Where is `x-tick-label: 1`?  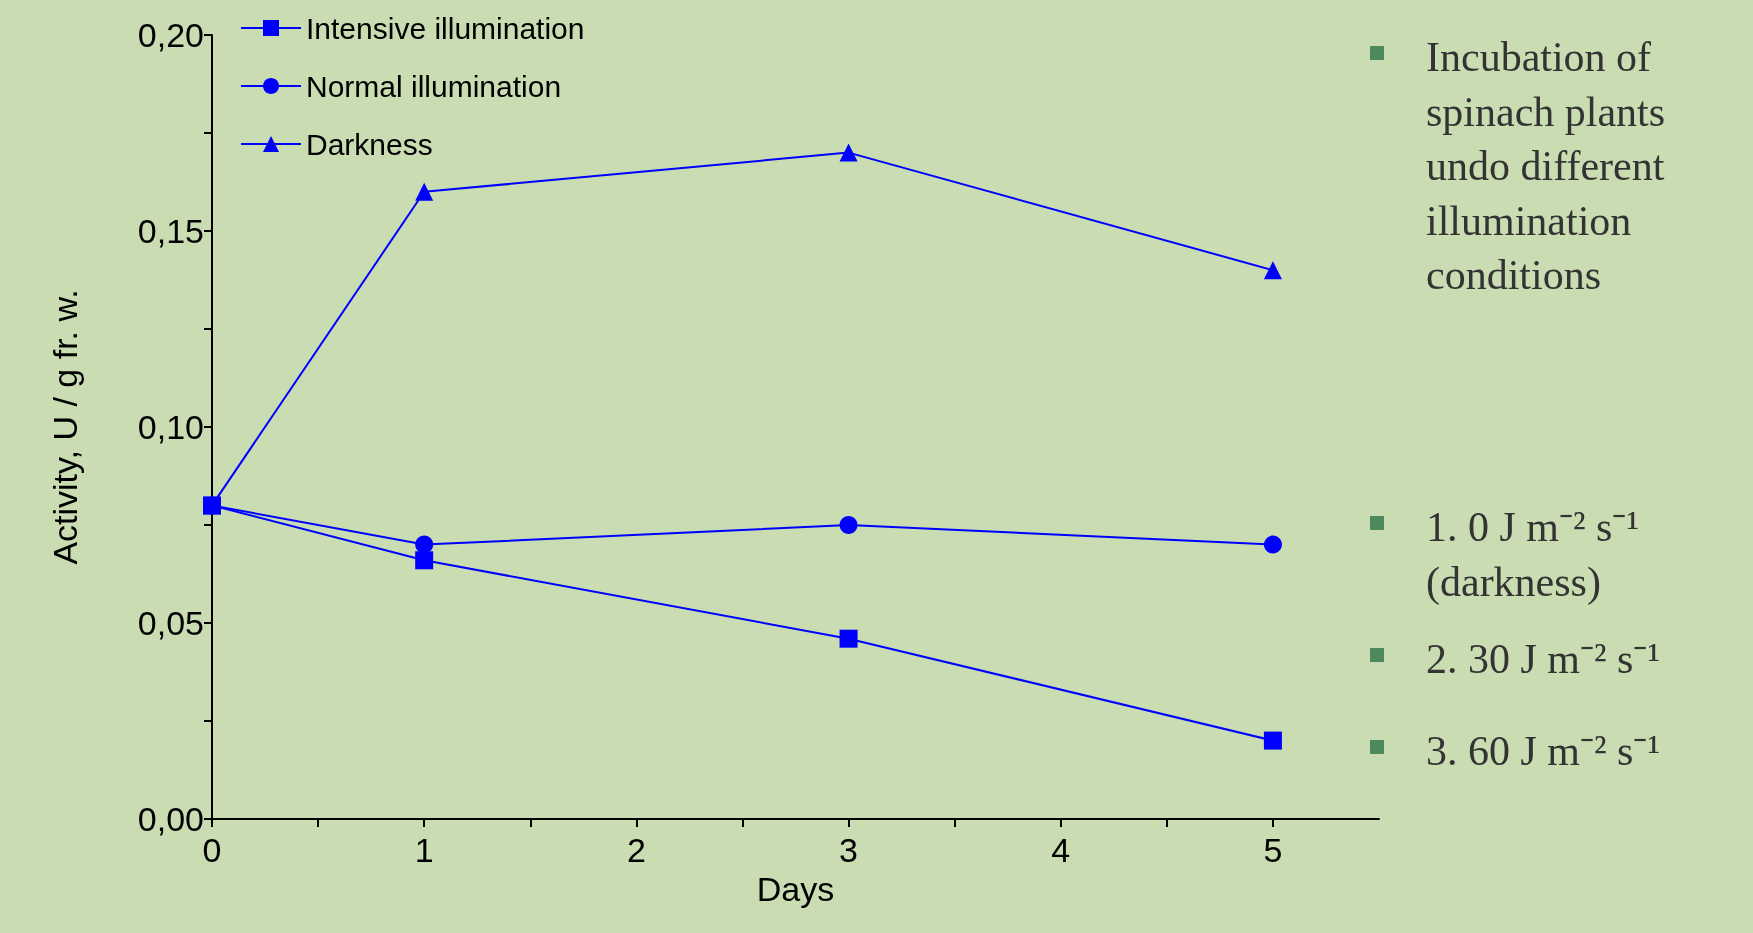 x-tick-label: 1 is located at coordinates (424, 850).